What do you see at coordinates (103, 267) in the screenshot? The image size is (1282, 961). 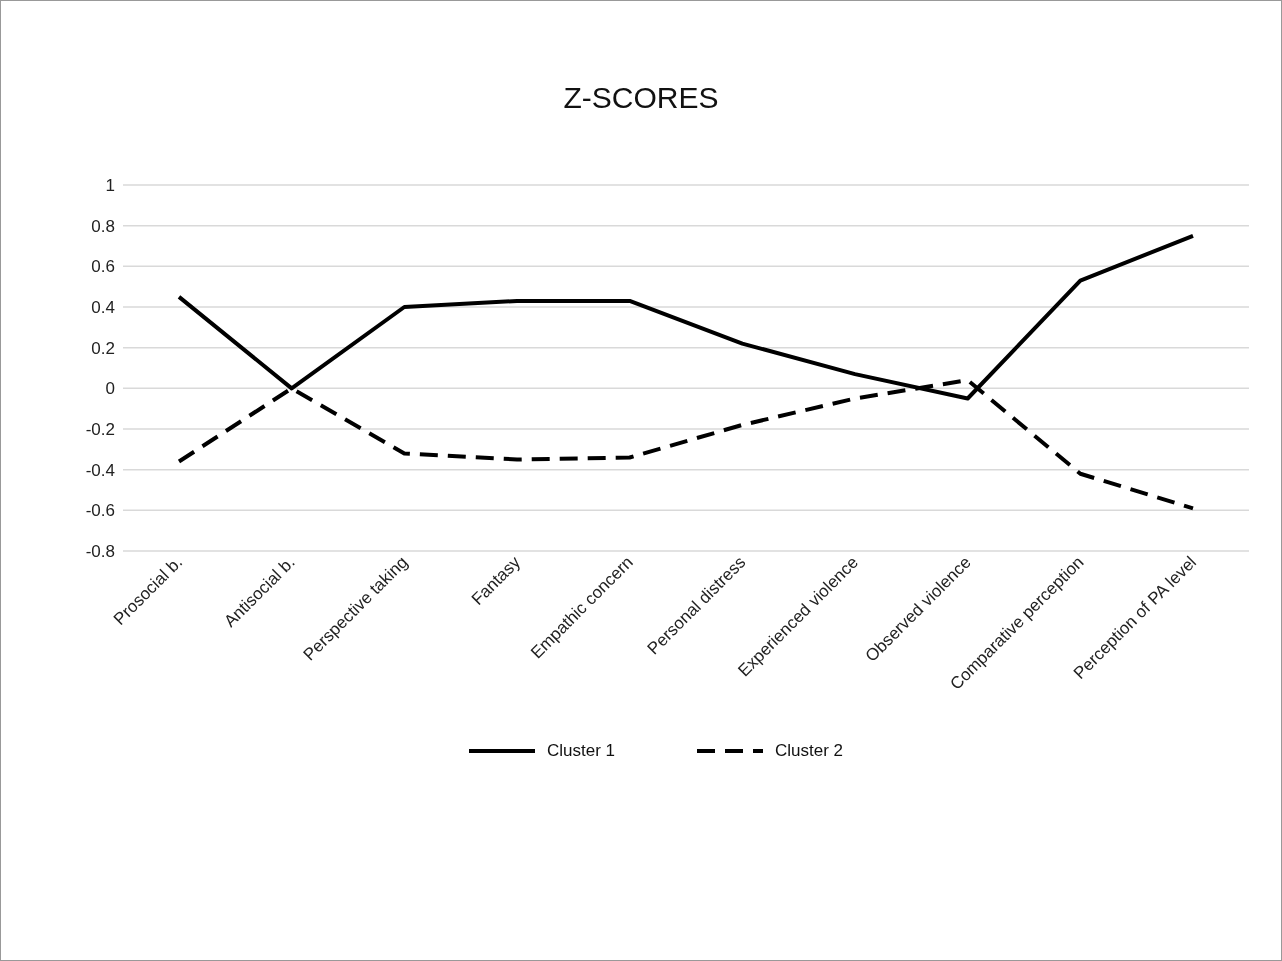 I see `y-tick-label: 0.6` at bounding box center [103, 267].